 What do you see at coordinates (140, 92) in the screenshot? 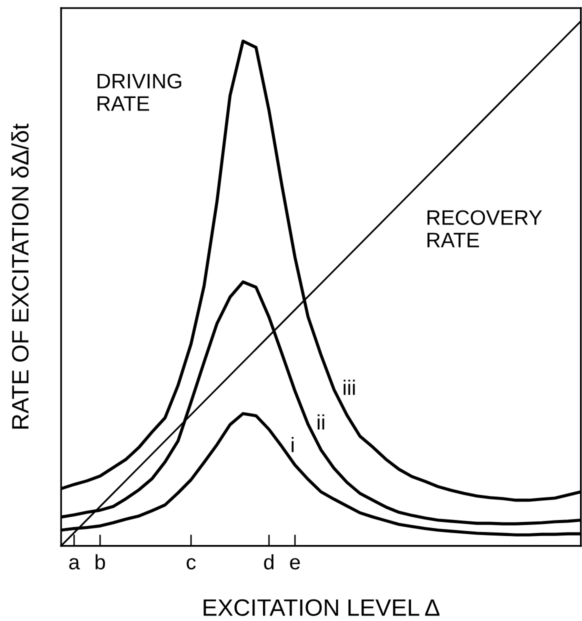
I see `annotation: DRIVING RATE` at bounding box center [140, 92].